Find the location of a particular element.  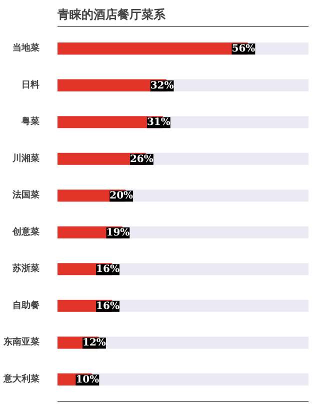

y-tick-label: 当地菜 is located at coordinates (26, 48).